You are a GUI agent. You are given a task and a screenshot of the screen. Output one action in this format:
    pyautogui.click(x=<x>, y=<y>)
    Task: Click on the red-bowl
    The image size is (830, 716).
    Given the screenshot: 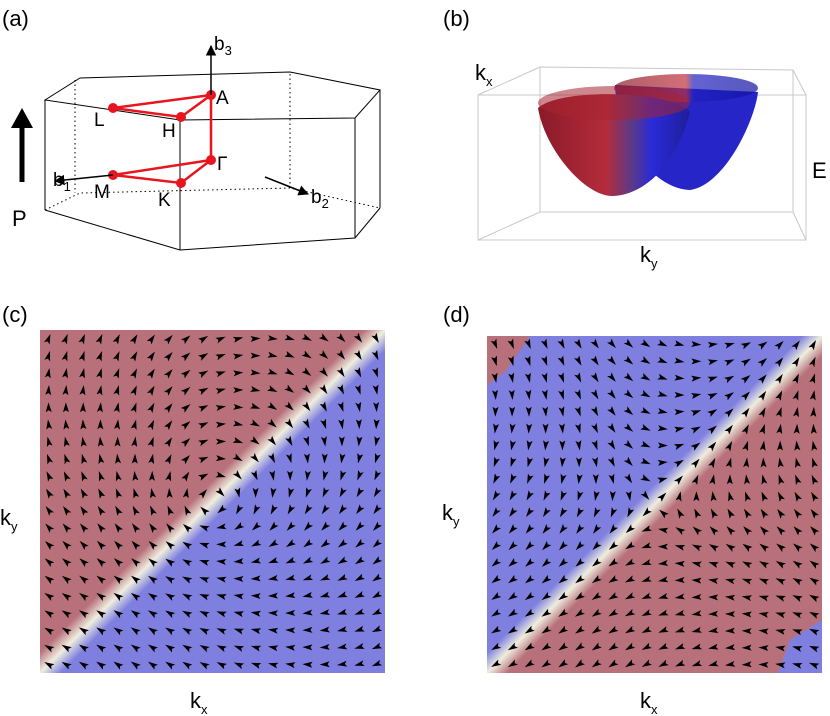 What is the action you would take?
    pyautogui.click(x=614, y=145)
    